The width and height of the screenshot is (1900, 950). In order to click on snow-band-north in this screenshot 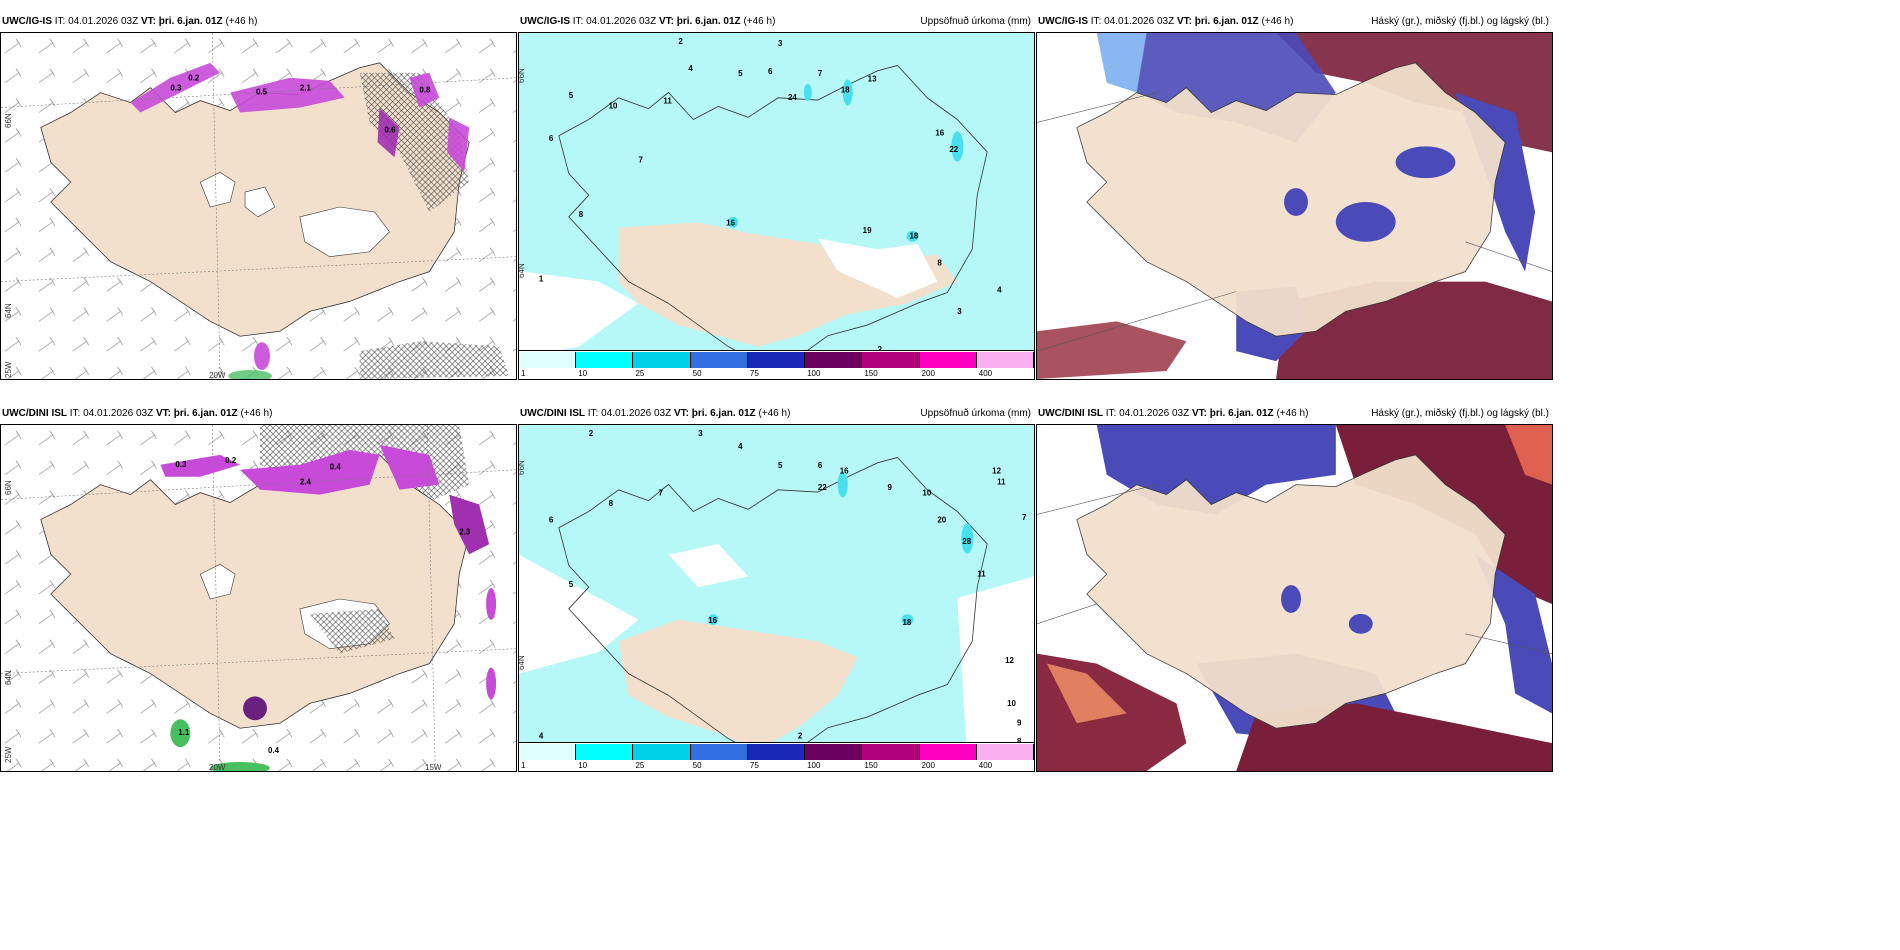, I will do `click(175, 87)`.